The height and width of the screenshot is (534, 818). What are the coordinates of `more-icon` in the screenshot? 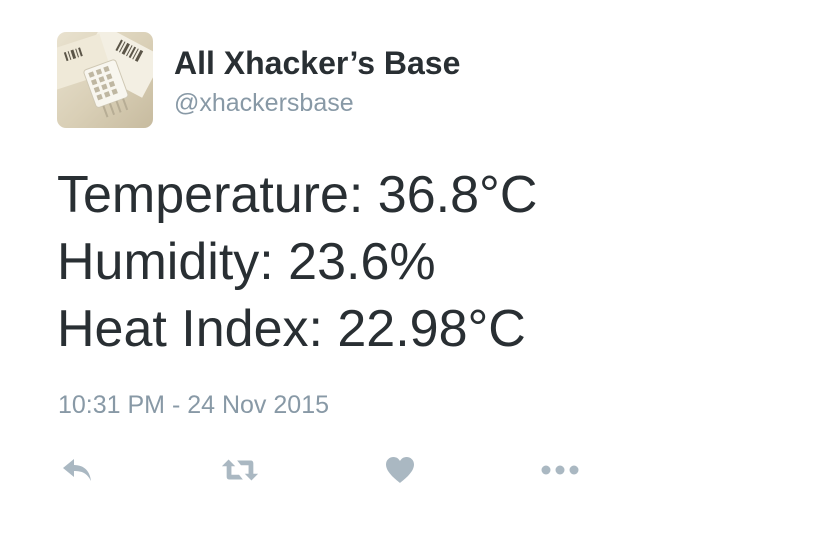 It's located at (560, 470).